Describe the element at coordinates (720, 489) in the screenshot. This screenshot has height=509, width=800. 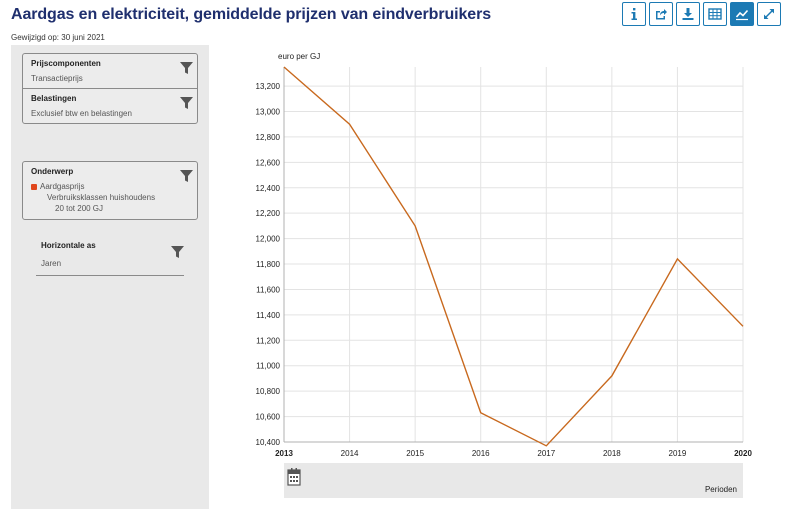
I see `x-axis-label: Perioden` at that location.